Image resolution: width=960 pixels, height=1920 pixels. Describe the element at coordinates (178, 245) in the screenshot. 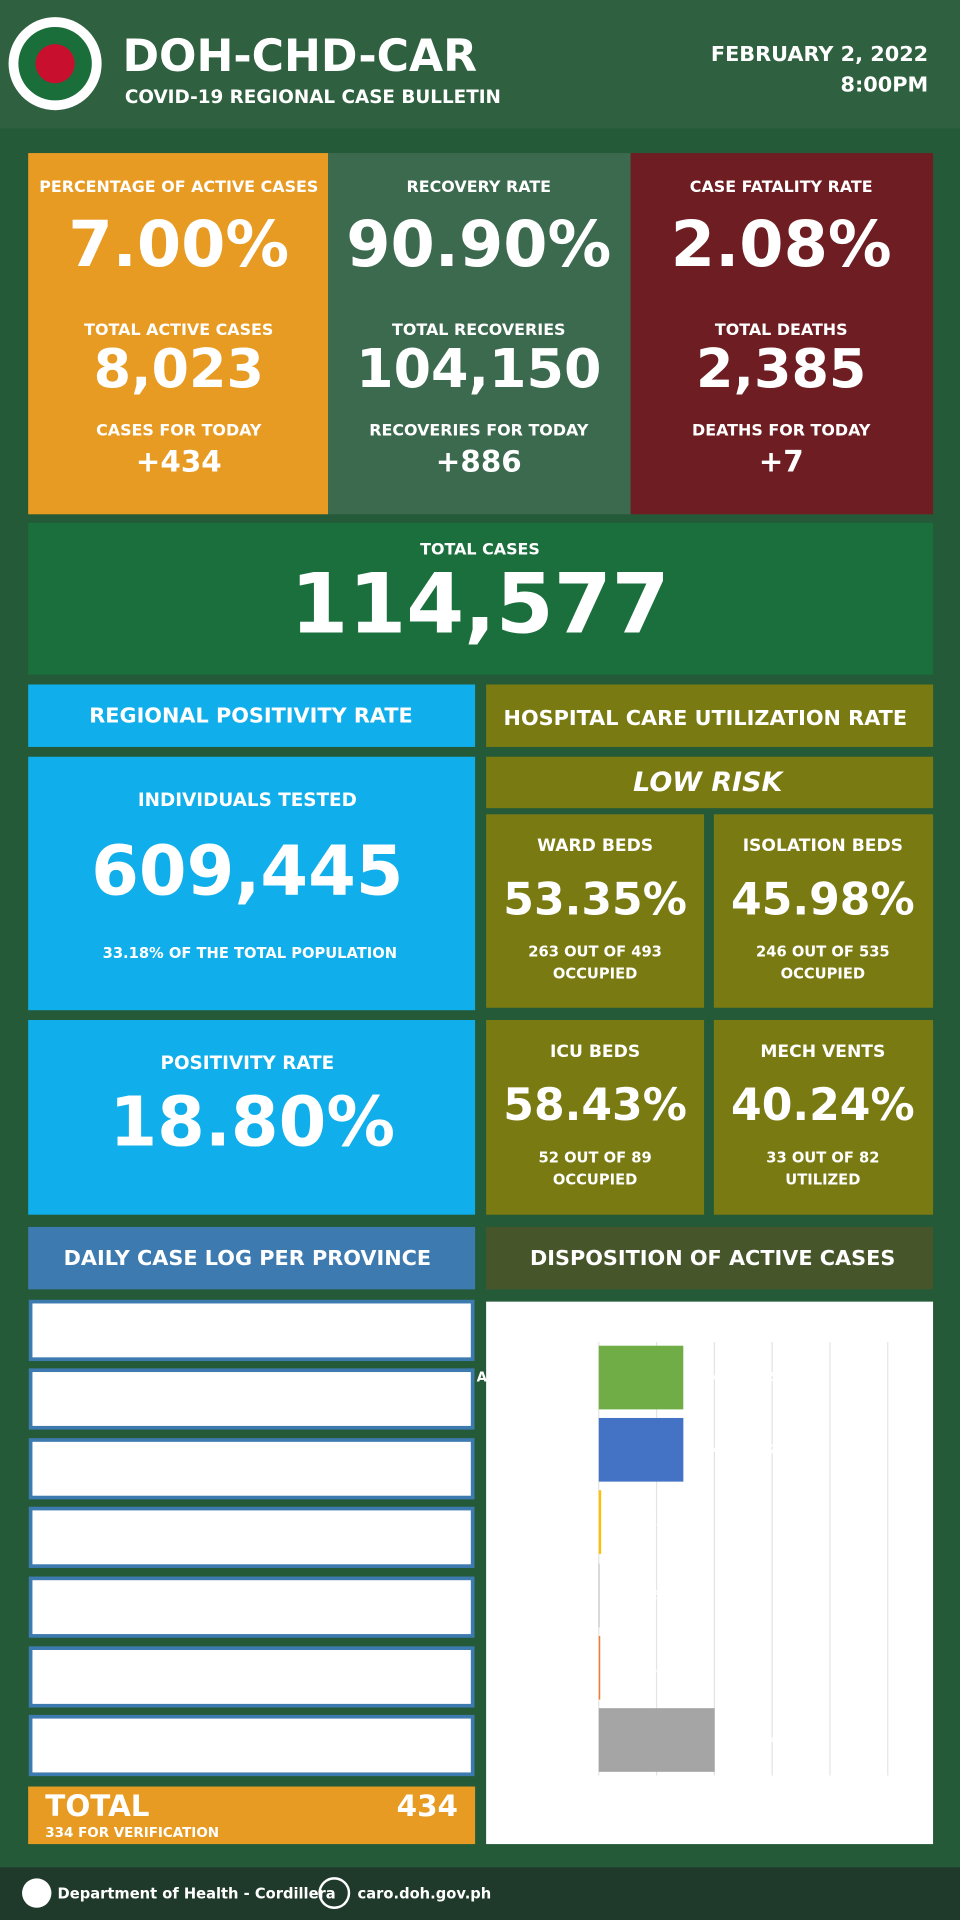

I see `rate: 7.00%` at that location.